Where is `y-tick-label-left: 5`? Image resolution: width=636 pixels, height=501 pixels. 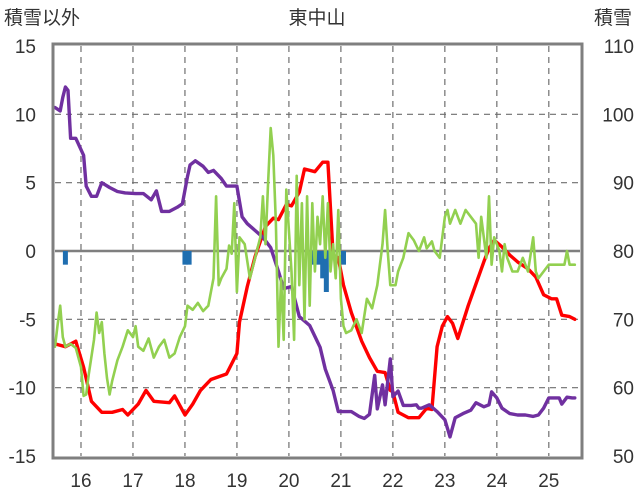
y-tick-label-left: 5 is located at coordinates (30, 184).